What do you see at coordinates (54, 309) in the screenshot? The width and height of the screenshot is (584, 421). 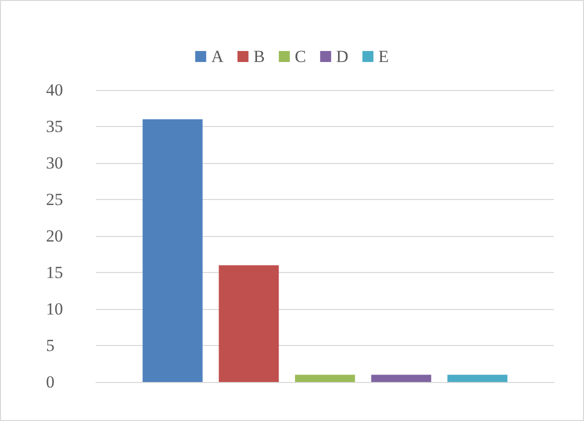 I see `y-tick-label: 10` at bounding box center [54, 309].